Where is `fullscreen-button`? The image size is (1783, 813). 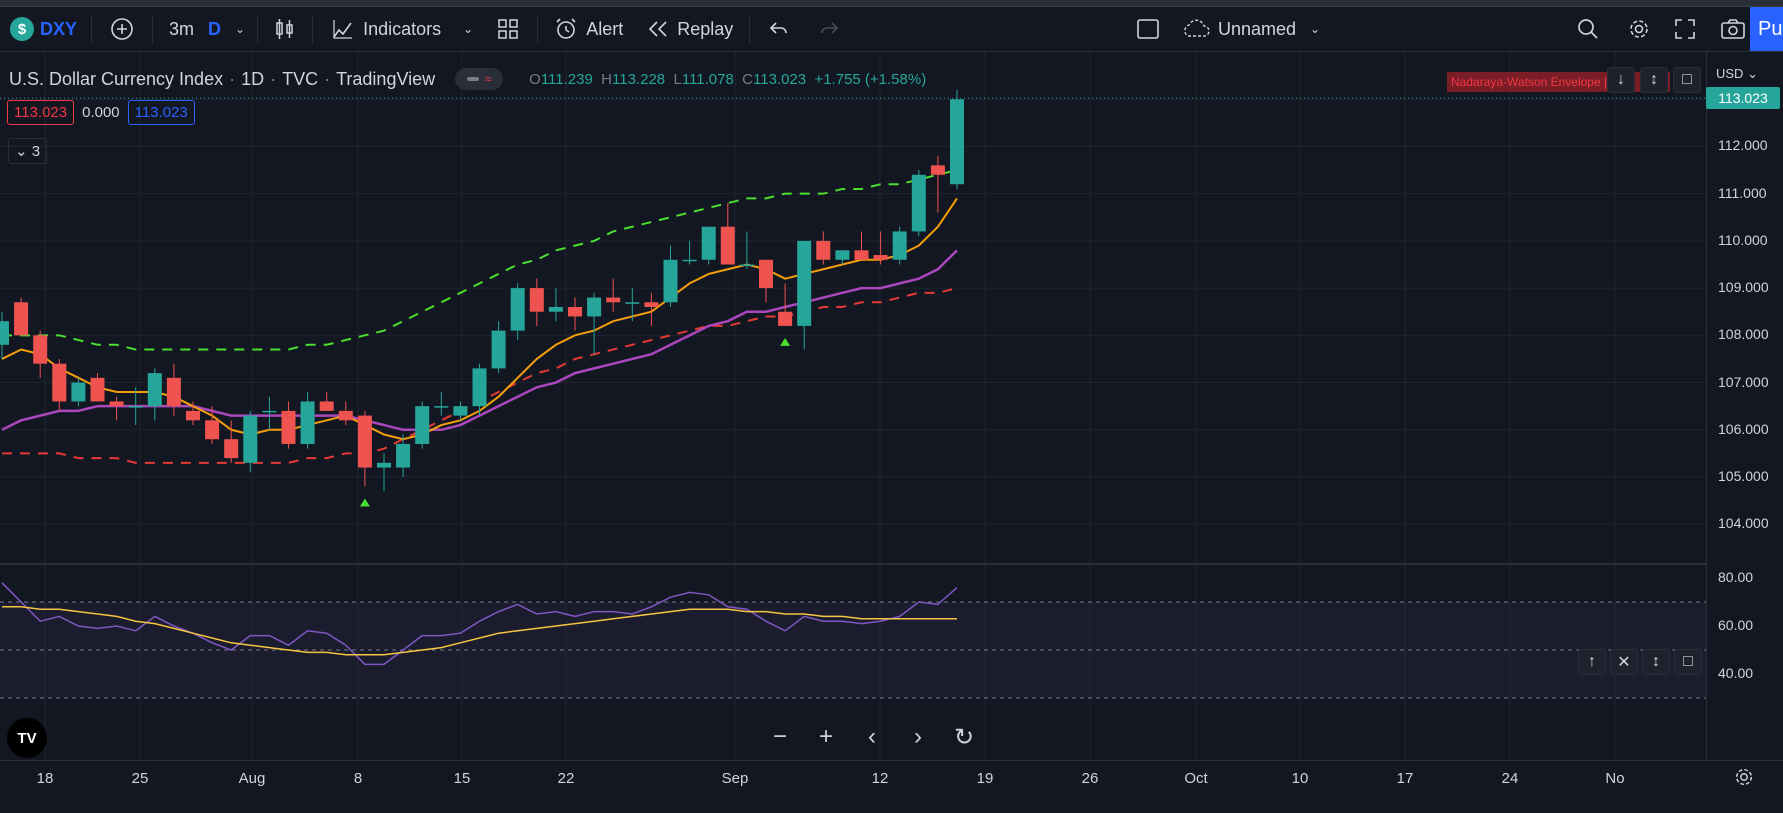 fullscreen-button is located at coordinates (1685, 29).